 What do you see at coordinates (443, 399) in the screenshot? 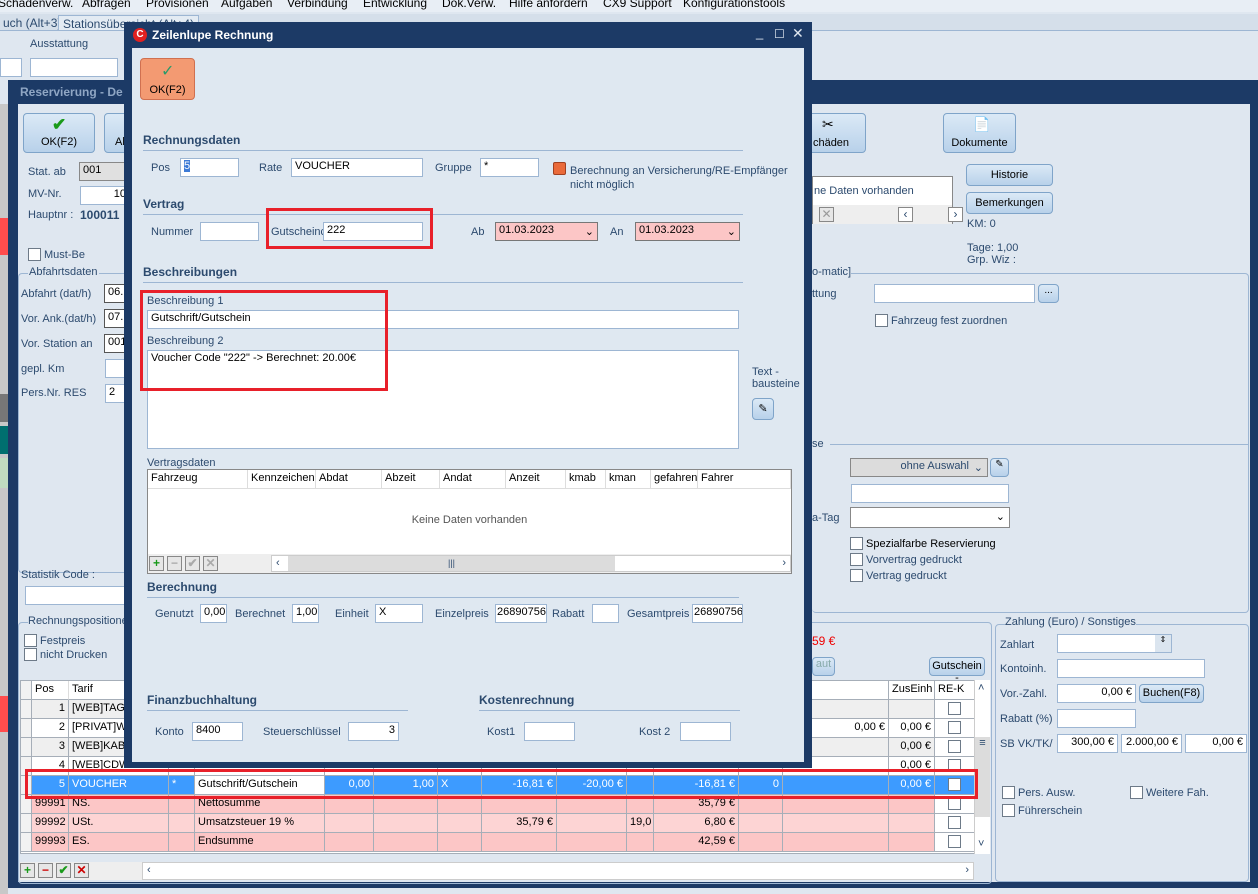
I see `beschreibung2-textarea: Voucher Code "222" -> Berechnet: 20.00€` at bounding box center [443, 399].